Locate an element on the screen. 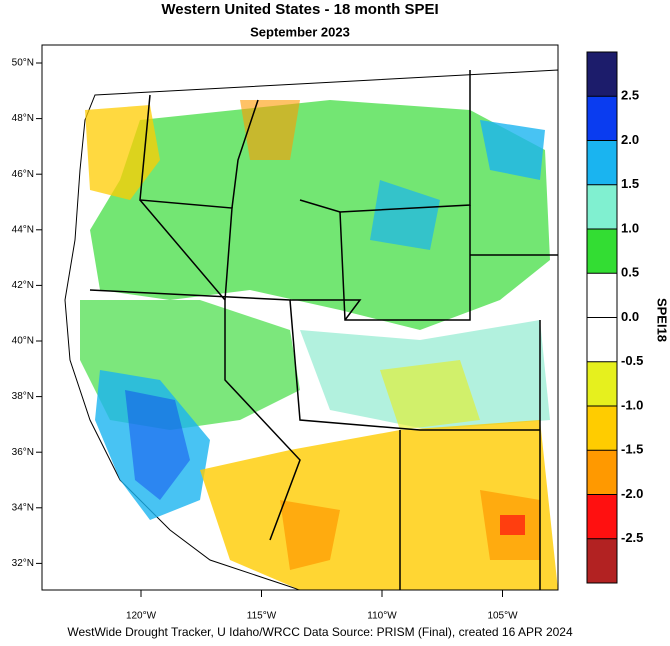 This screenshot has width=670, height=646. lon-label: 120°W is located at coordinates (141, 616).